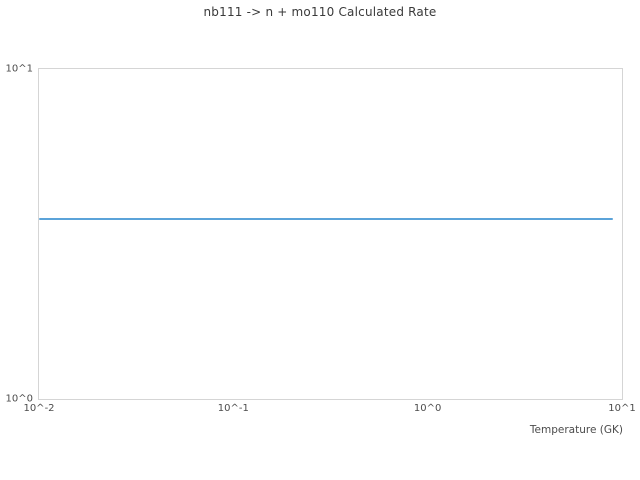  Describe the element at coordinates (622, 408) in the screenshot. I see `x-tick-label: 10^1` at that location.